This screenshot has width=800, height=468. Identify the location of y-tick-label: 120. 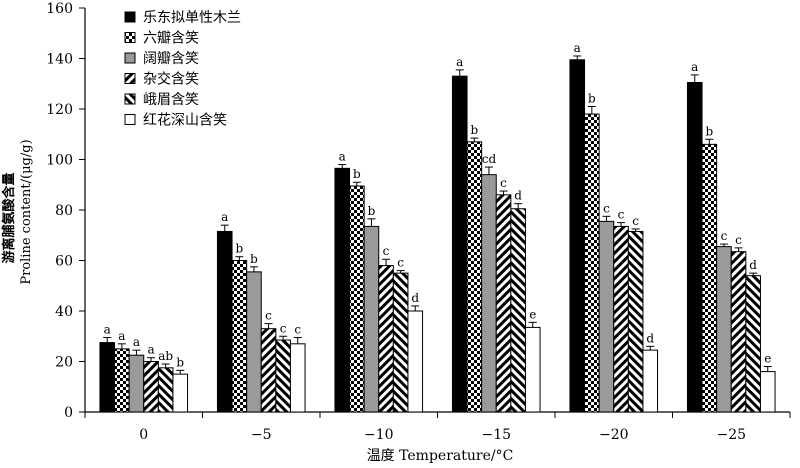
(59, 110).